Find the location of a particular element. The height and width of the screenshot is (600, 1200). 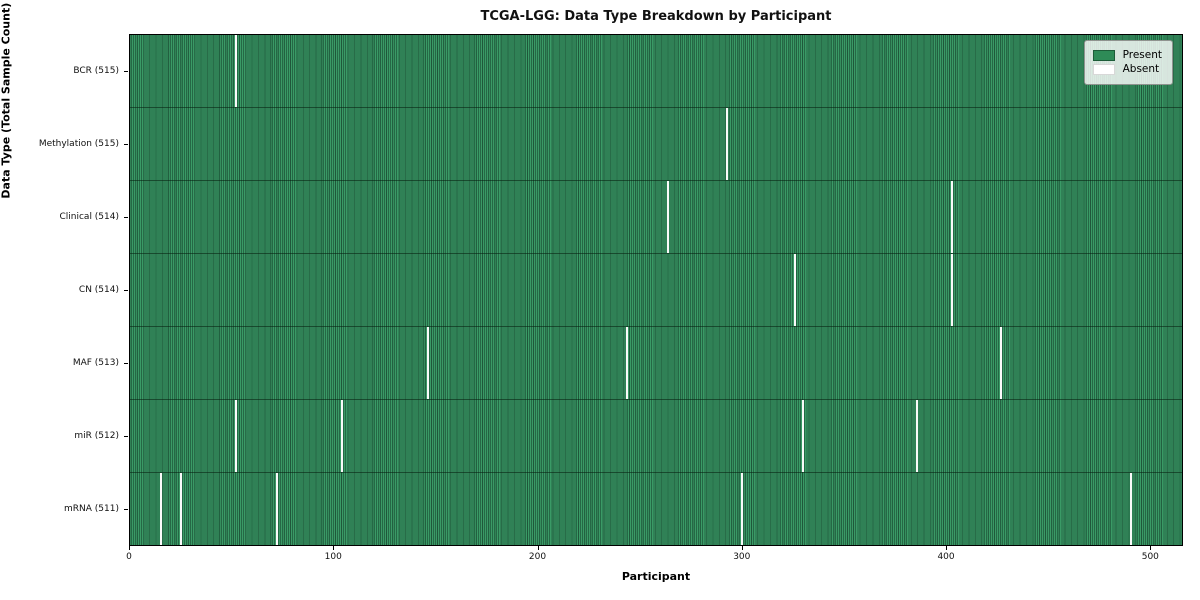

legend: Present Absent is located at coordinates (1128, 62).